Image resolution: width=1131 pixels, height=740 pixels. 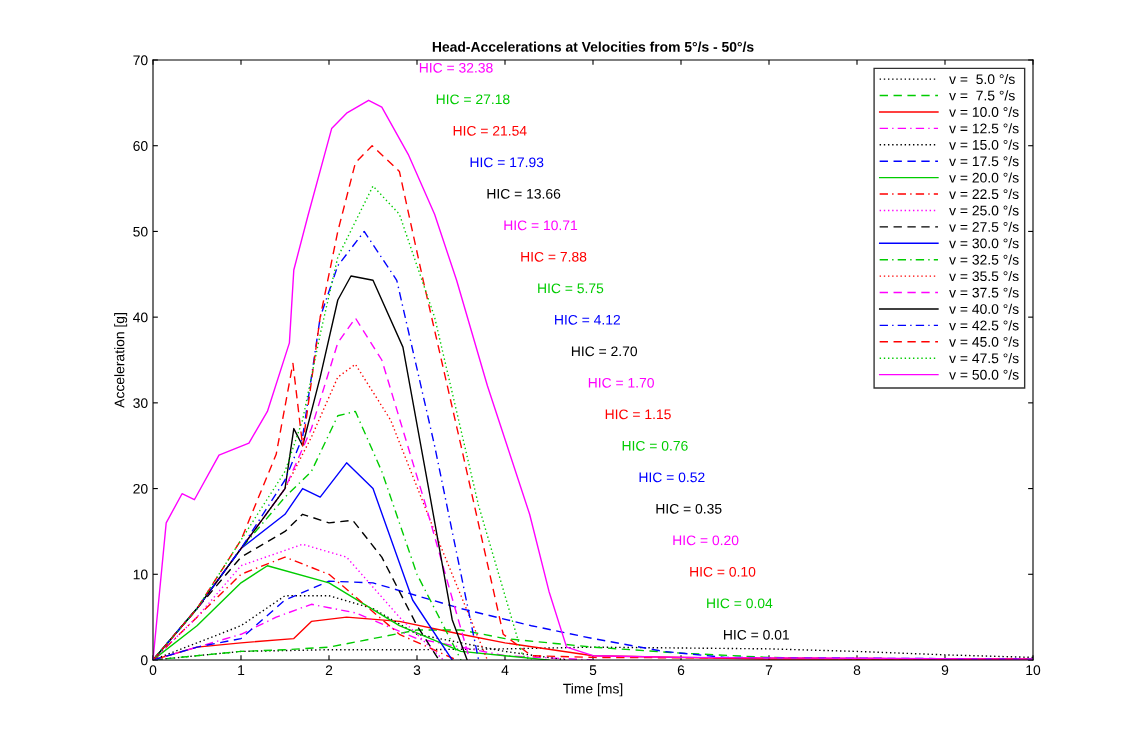 What do you see at coordinates (689, 508) in the screenshot?
I see `annotation: HIC = 0.35` at bounding box center [689, 508].